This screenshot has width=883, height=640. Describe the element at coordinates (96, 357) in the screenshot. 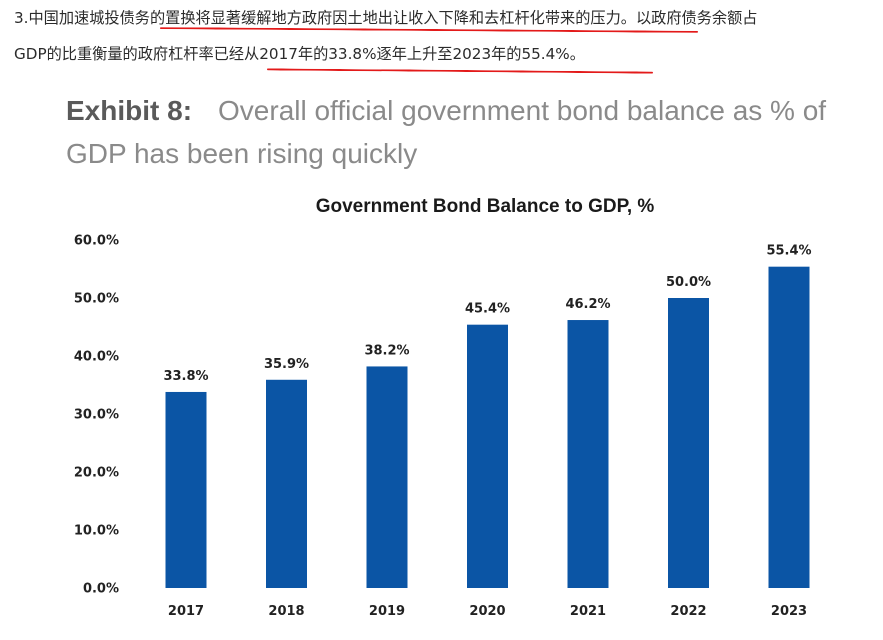

I see `y-tick-label: 40.0%` at that location.